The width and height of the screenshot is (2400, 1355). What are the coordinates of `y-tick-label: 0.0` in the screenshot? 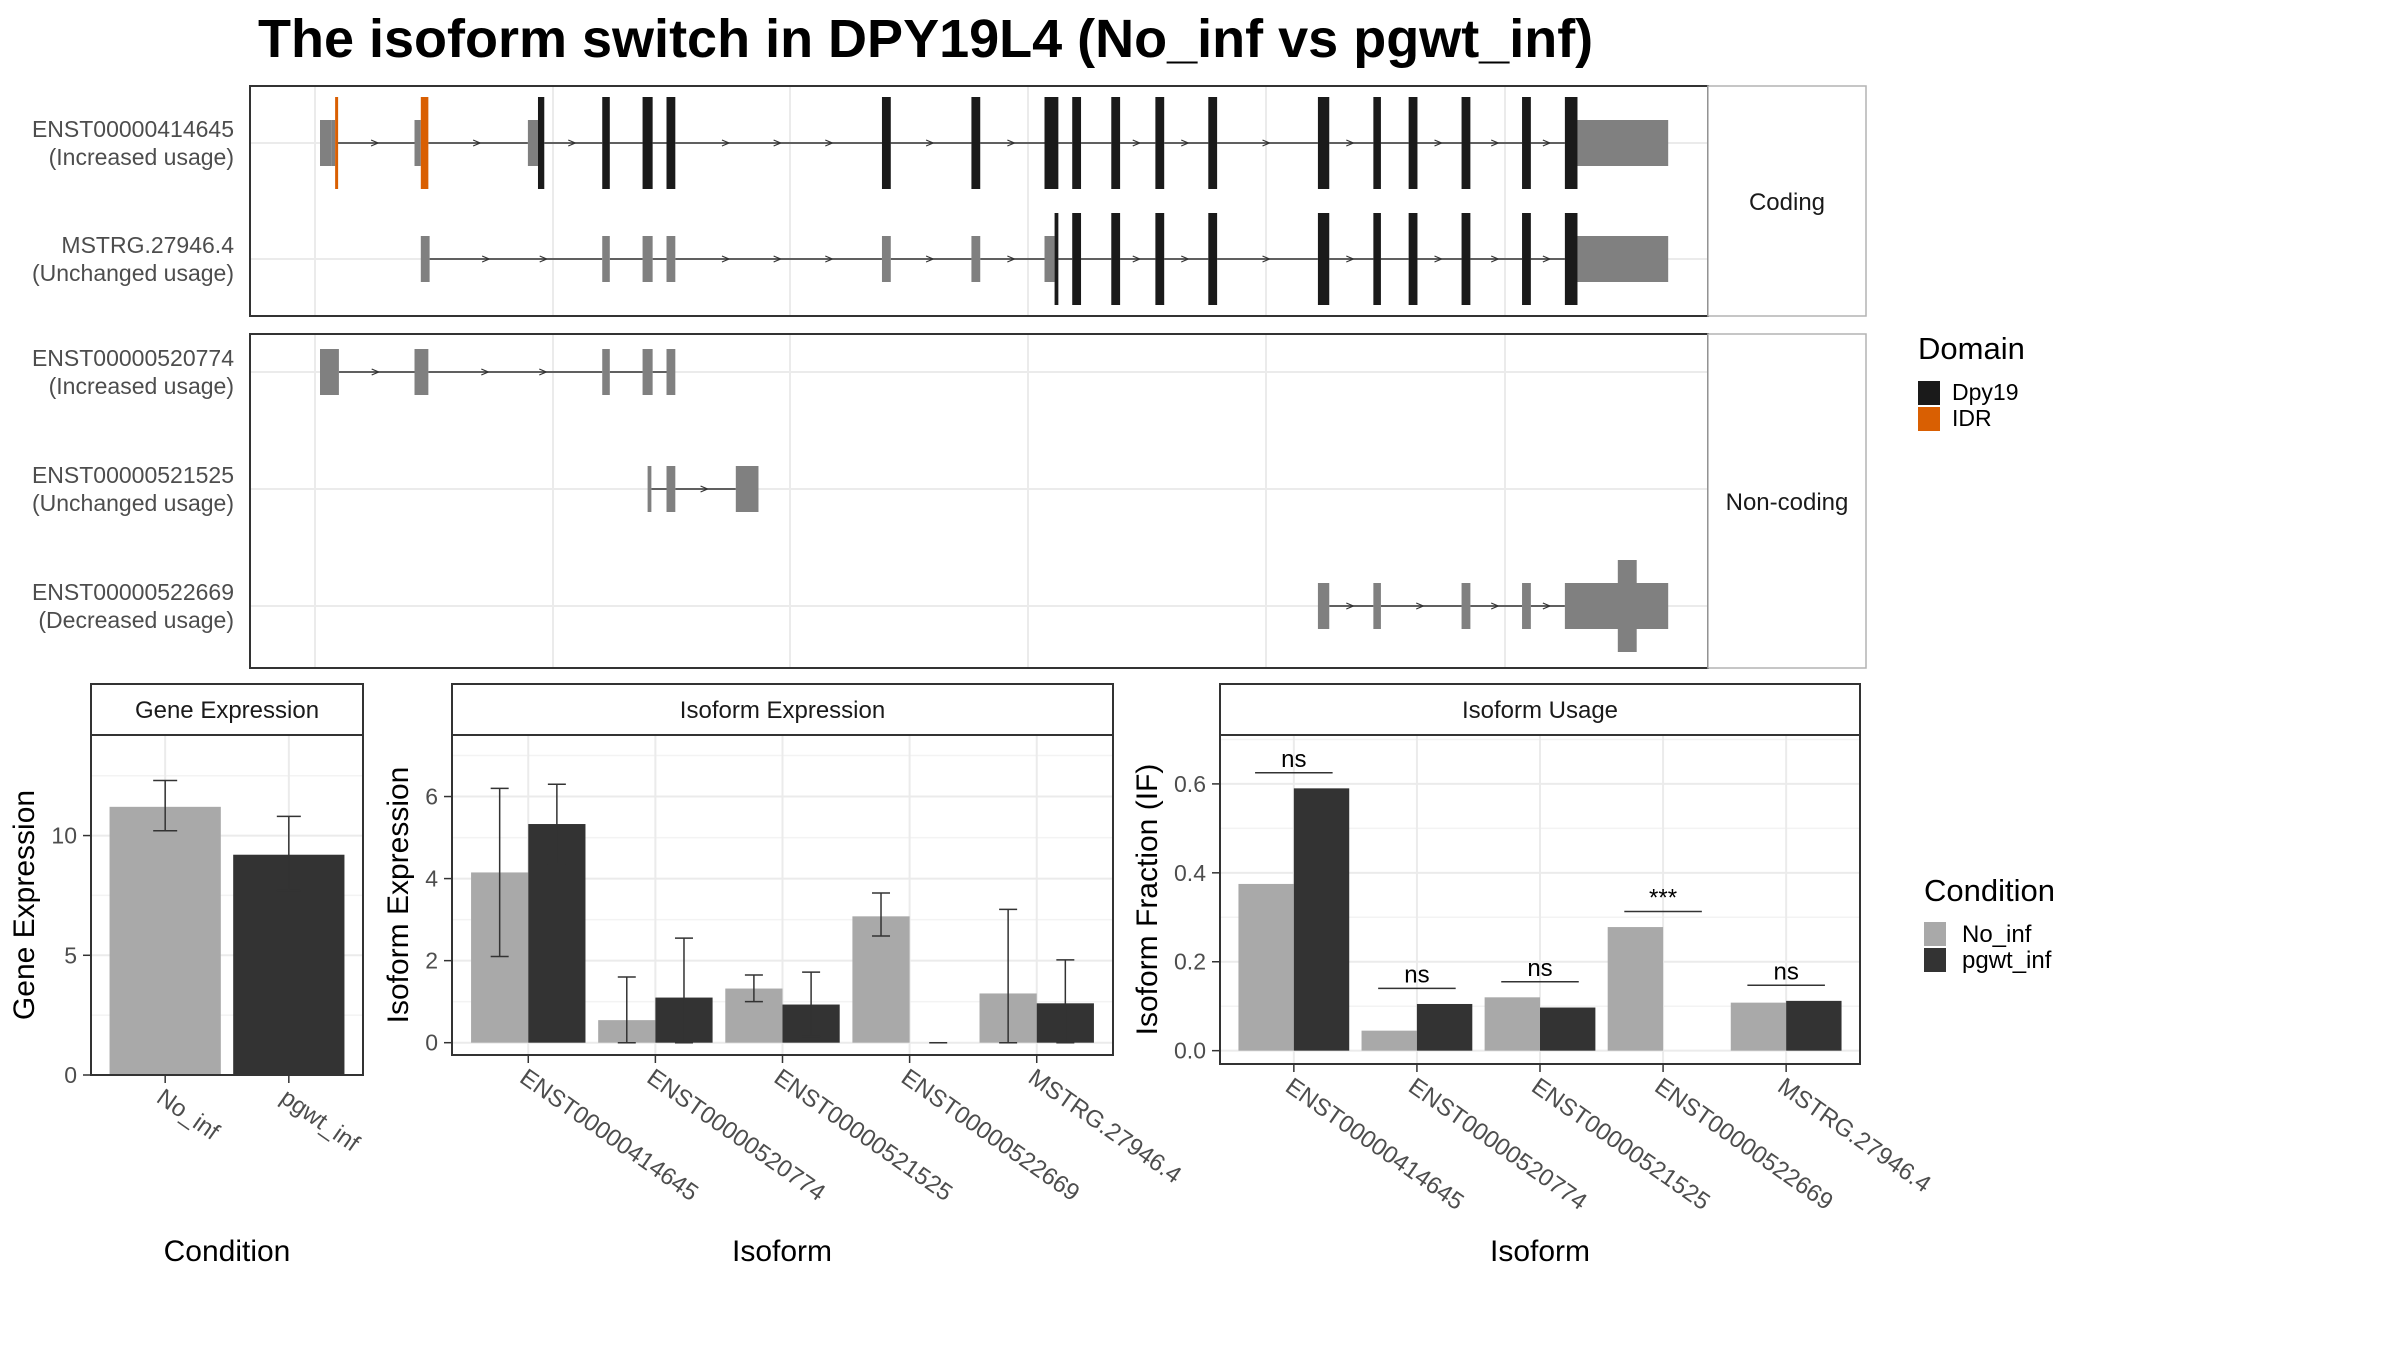 It's located at (1190, 1051).